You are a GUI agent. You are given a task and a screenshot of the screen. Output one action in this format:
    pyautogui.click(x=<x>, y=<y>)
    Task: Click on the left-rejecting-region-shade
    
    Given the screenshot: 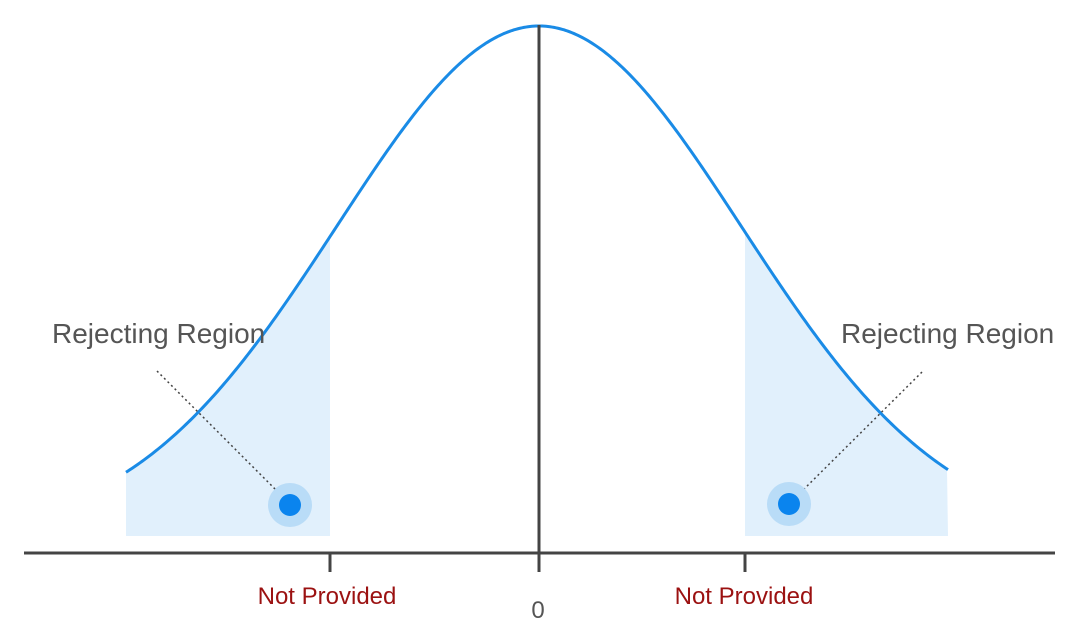 What is the action you would take?
    pyautogui.click(x=228, y=386)
    